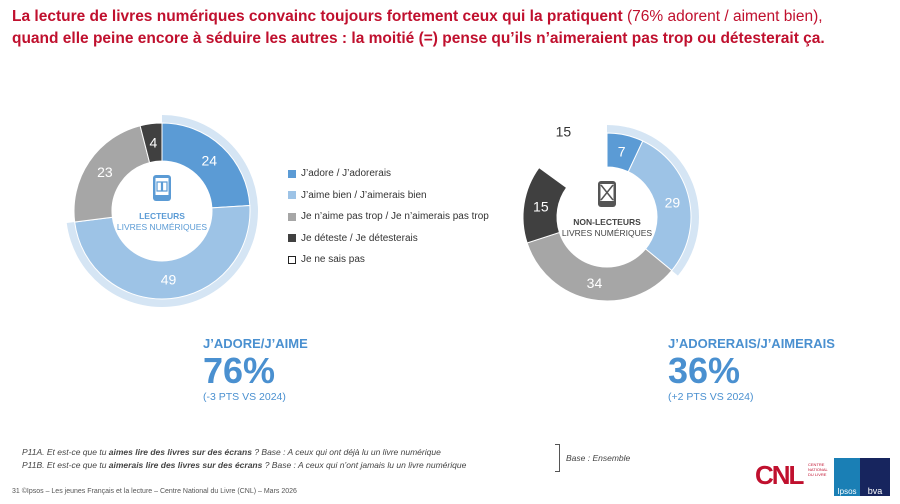 This screenshot has height=504, width=900. What do you see at coordinates (209, 161) in the screenshot?
I see `data-label: 24` at bounding box center [209, 161].